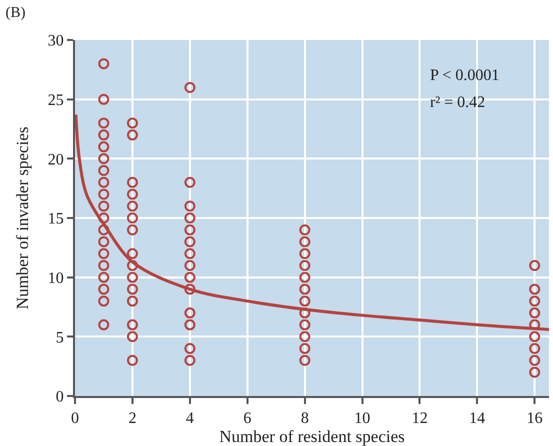 The height and width of the screenshot is (446, 553). I want to click on x-tick-label: 10, so click(362, 419).